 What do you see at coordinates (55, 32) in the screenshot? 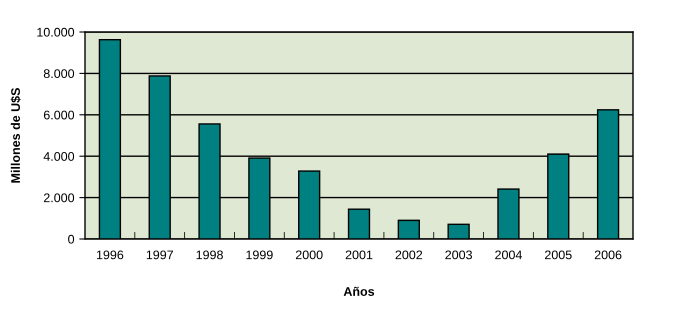
I see `y-tick-label: 10.000` at bounding box center [55, 32].